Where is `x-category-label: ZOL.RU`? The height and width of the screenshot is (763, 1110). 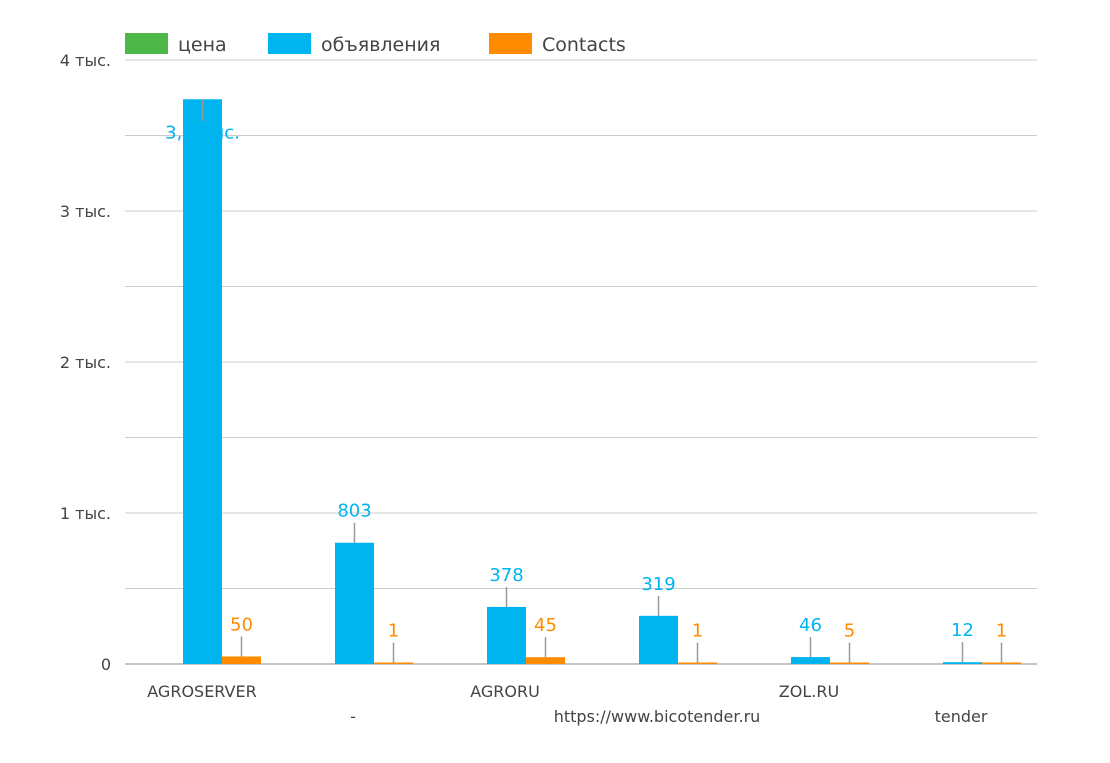
x-category-label: ZOL.RU is located at coordinates (809, 691).